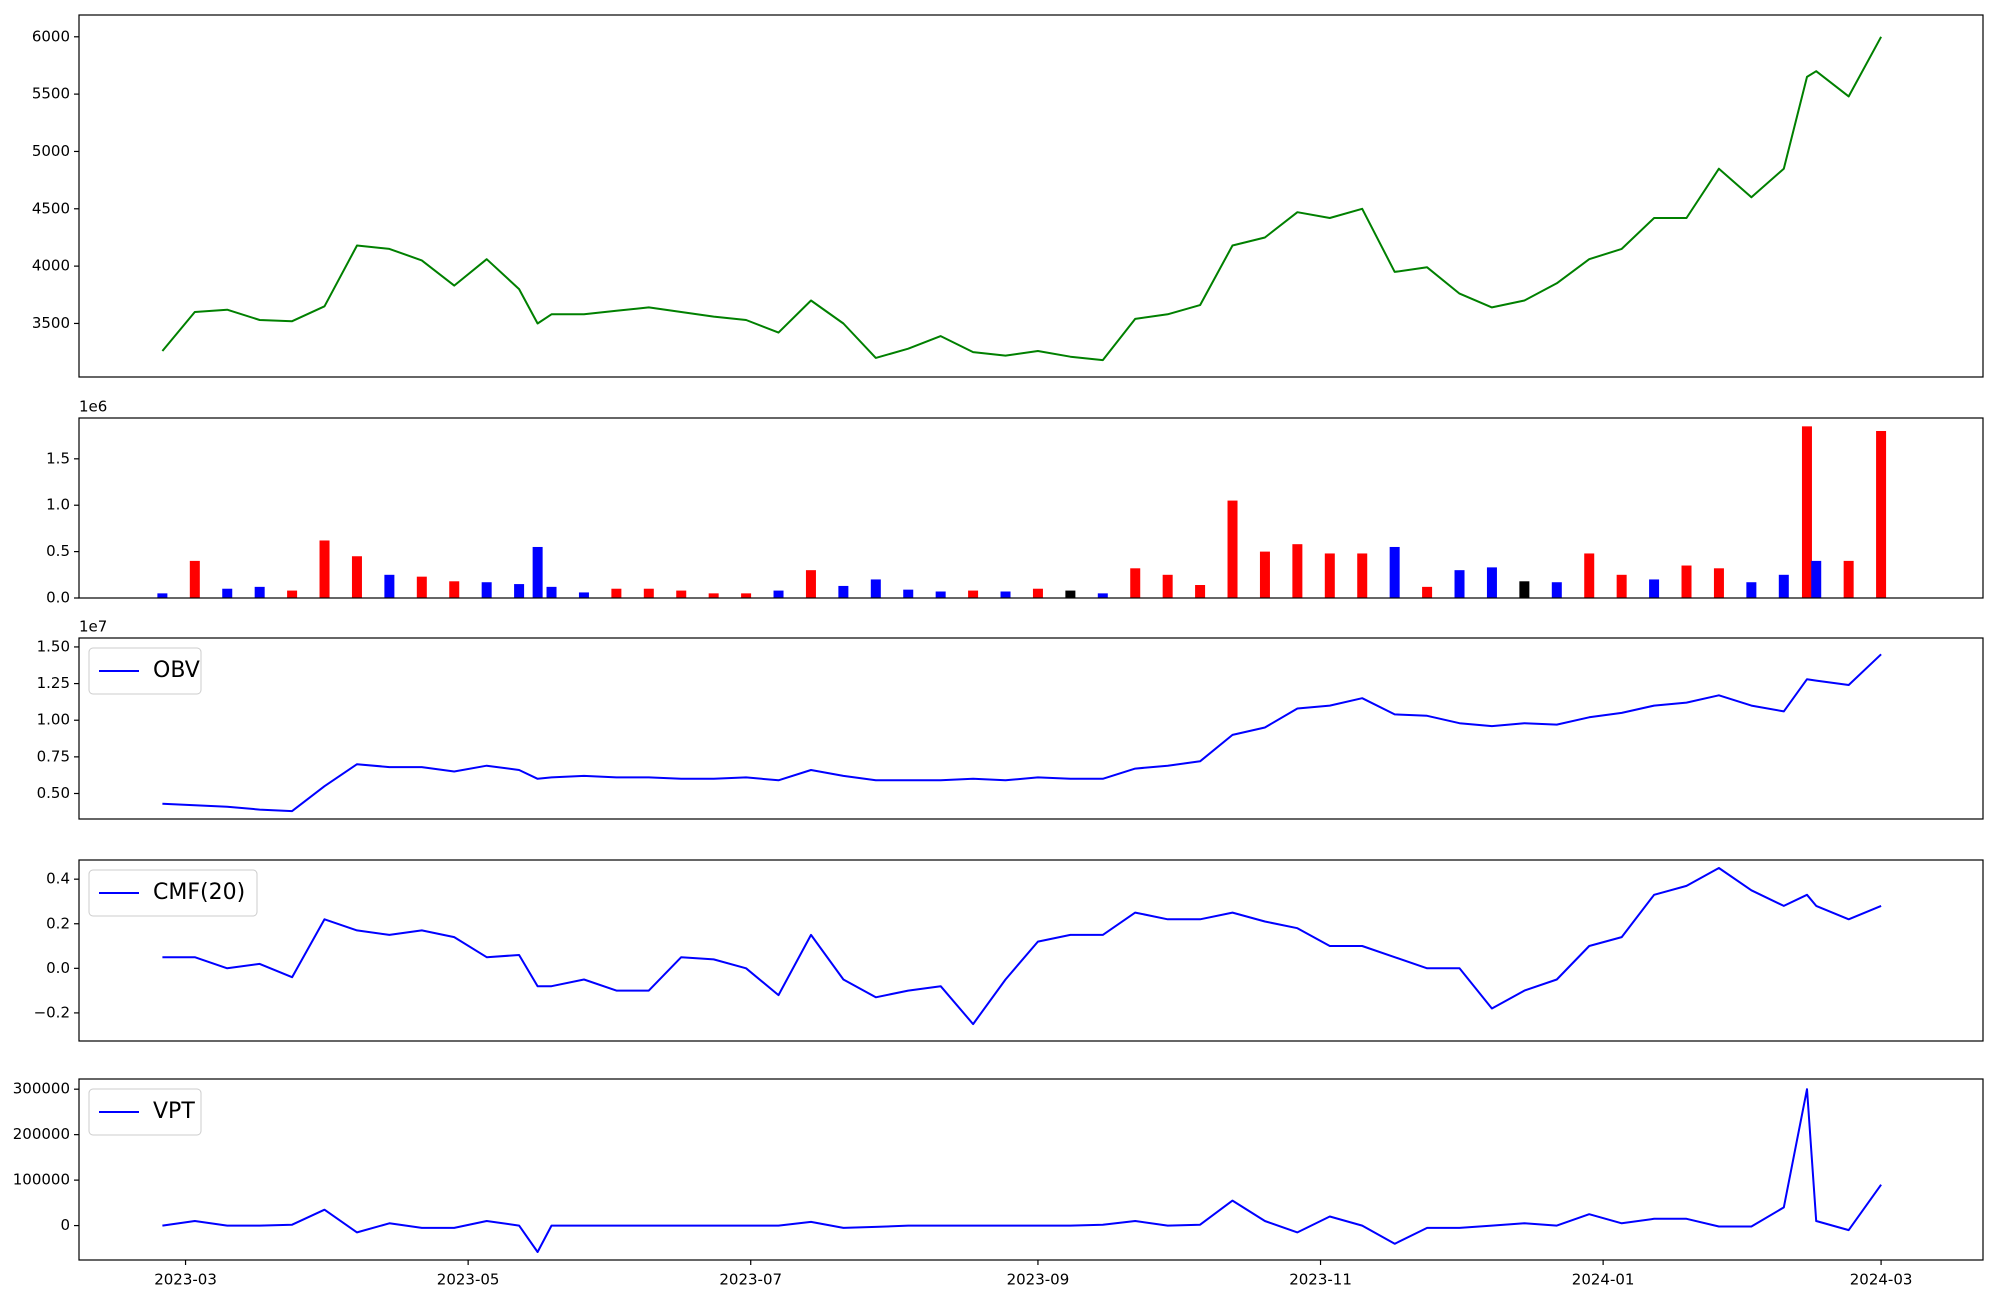 The width and height of the screenshot is (2000, 1300). Describe the element at coordinates (58, 458) in the screenshot. I see `y-tick-label: 1.5` at that location.